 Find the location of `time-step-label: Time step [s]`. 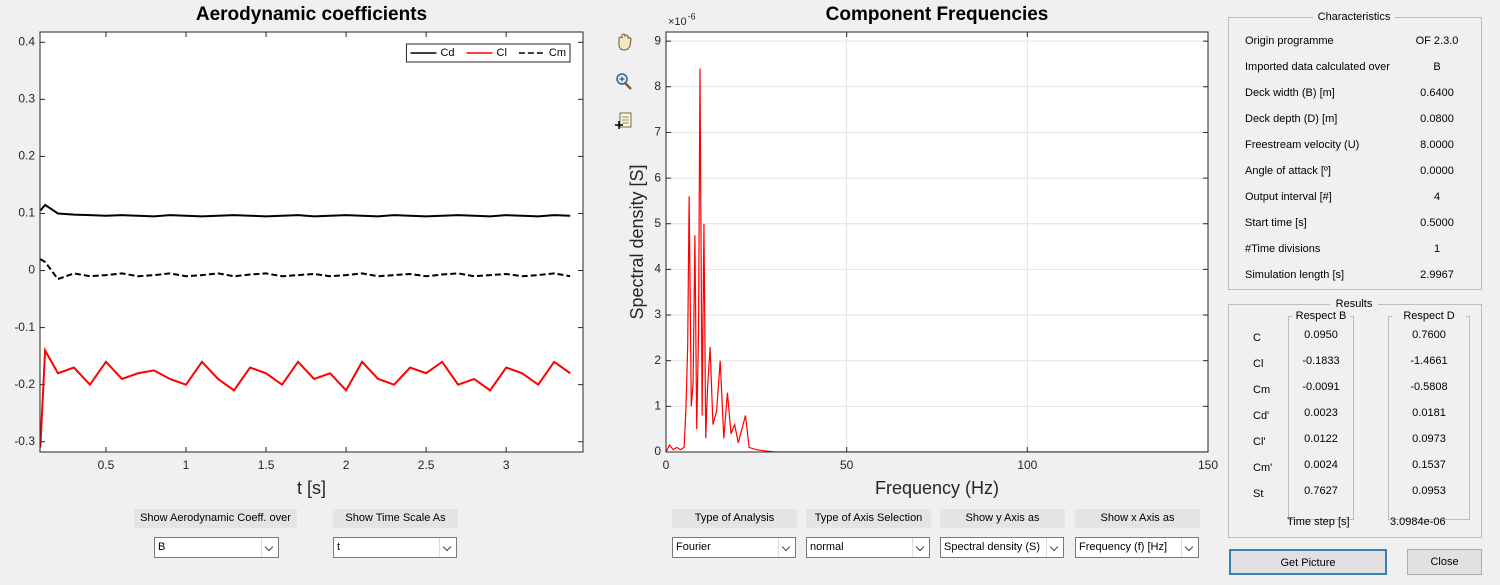

time-step-label: Time step [s] is located at coordinates (1318, 522).